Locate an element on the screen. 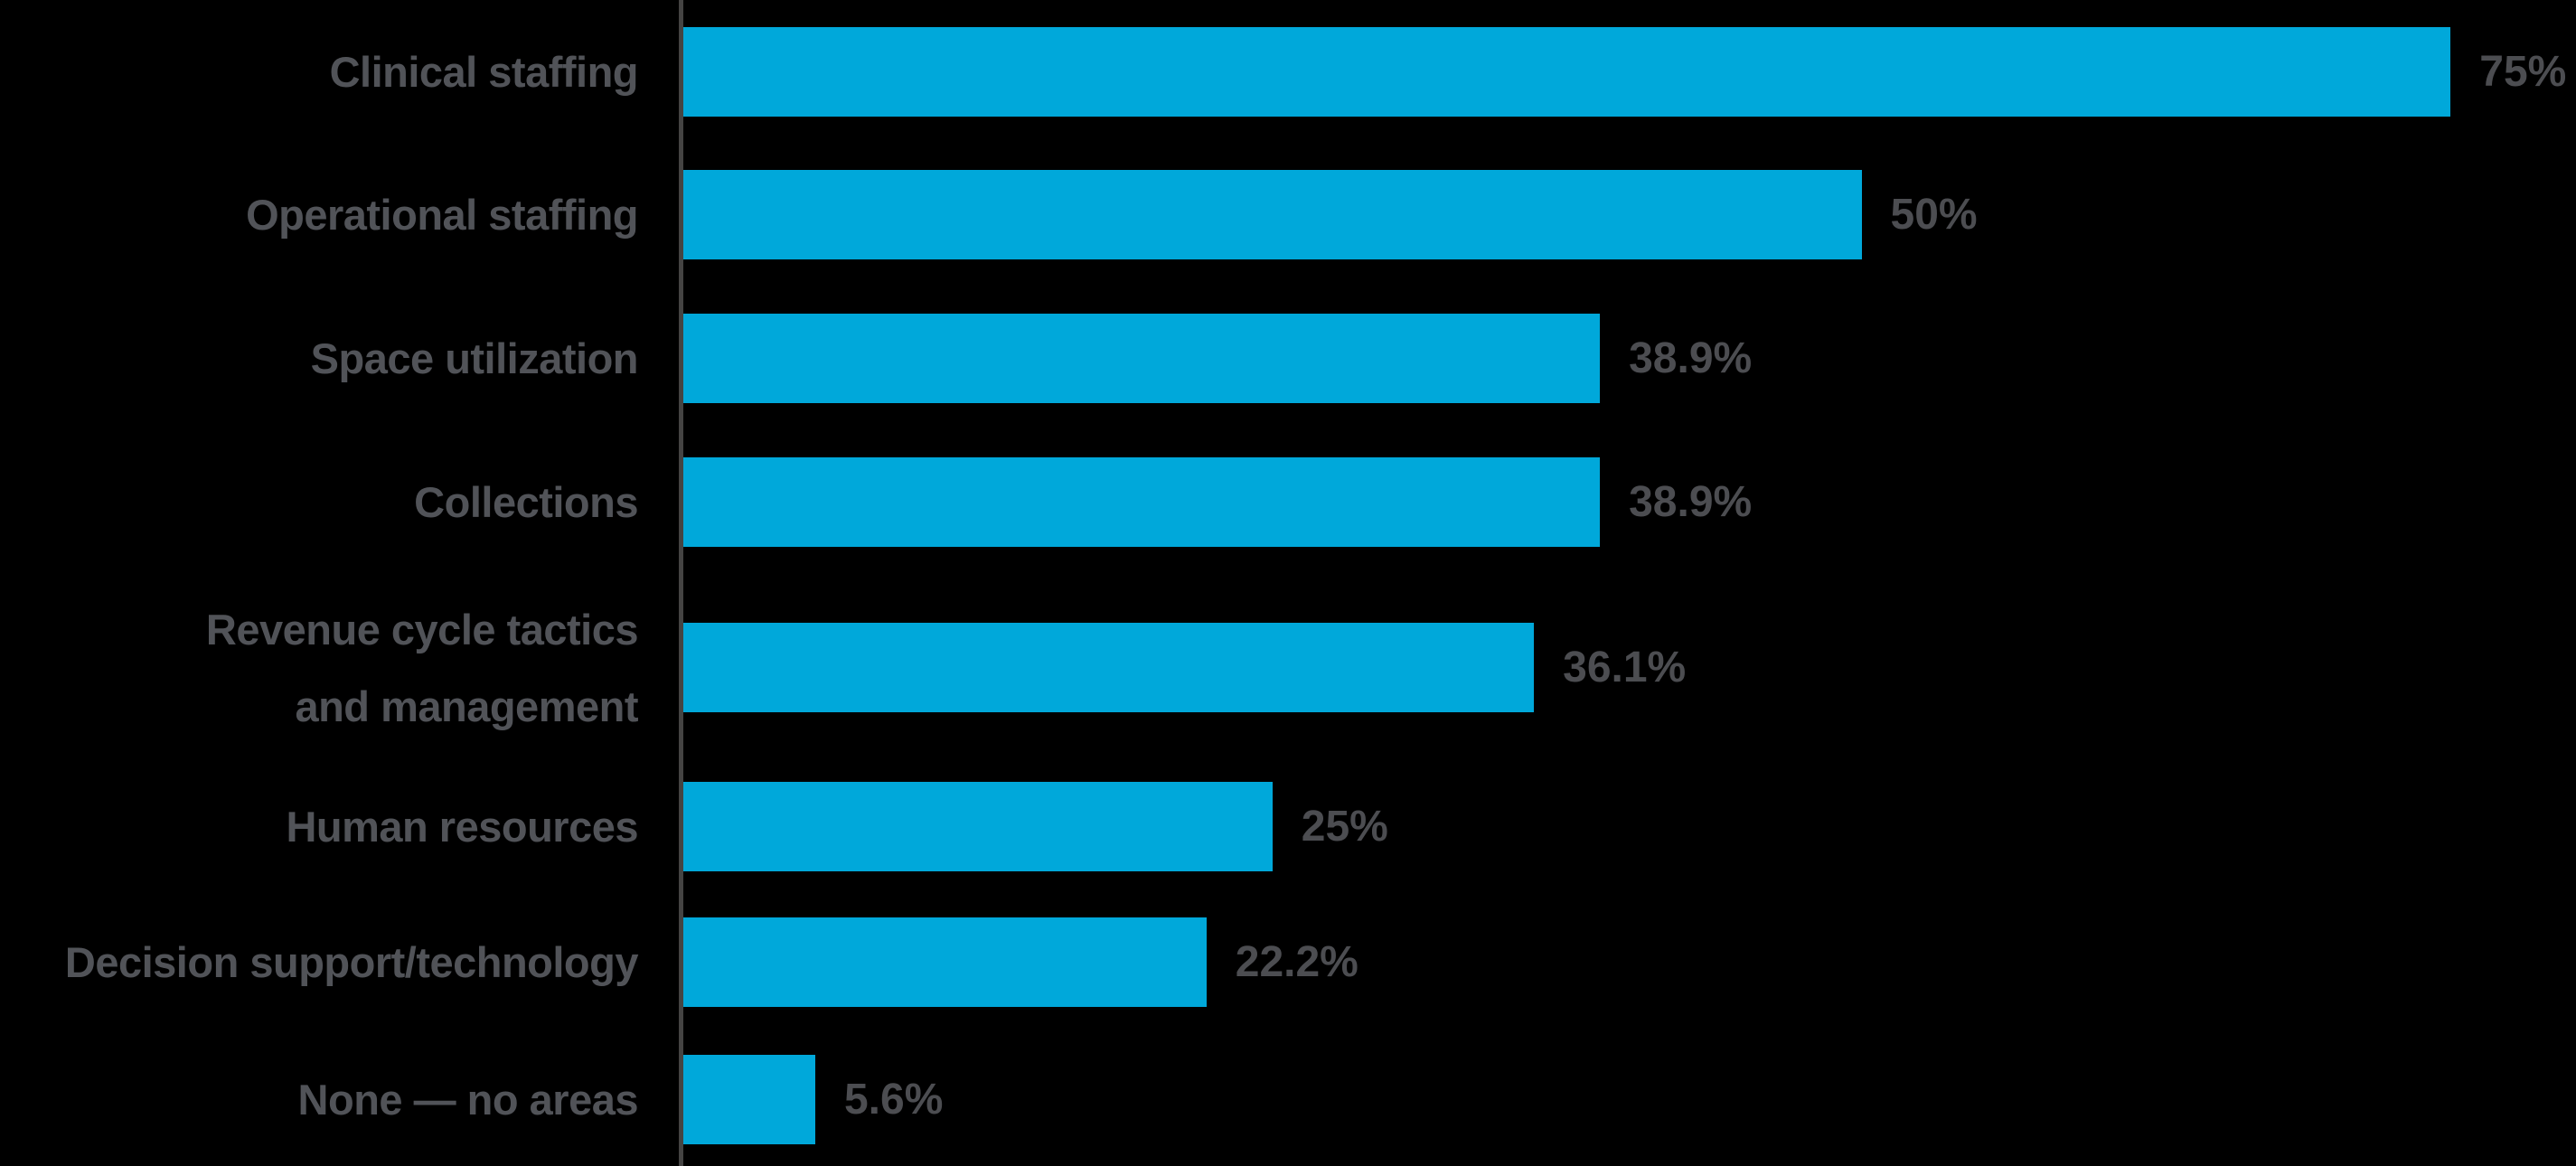 The height and width of the screenshot is (1166, 2576). value-label: 50% is located at coordinates (1934, 215).